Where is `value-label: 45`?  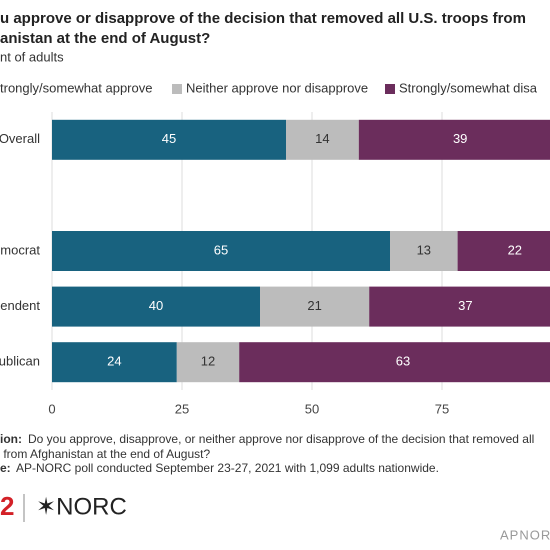
value-label: 45 is located at coordinates (169, 138).